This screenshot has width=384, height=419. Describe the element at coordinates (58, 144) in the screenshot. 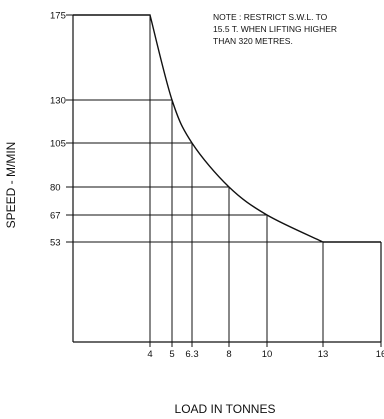

I see `y-tick-label: 105` at that location.